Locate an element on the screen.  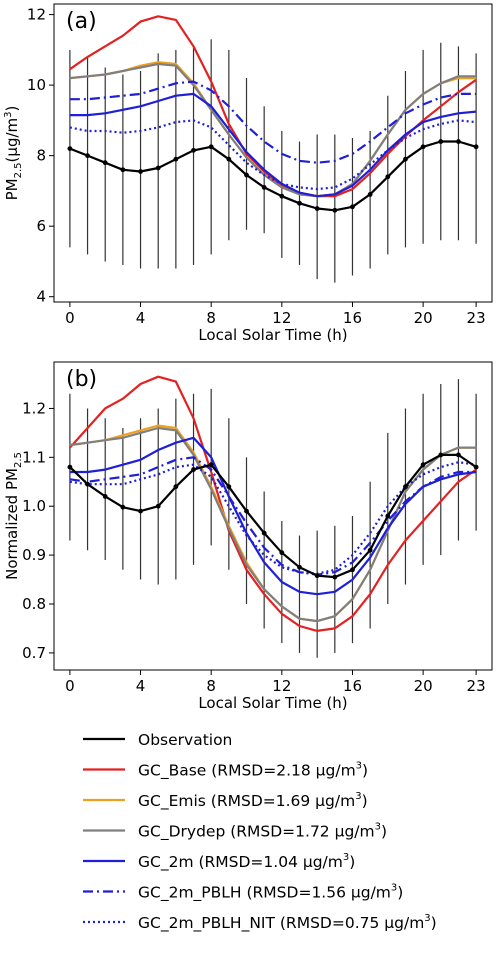
y-tick-label: 8 is located at coordinates (41, 156).